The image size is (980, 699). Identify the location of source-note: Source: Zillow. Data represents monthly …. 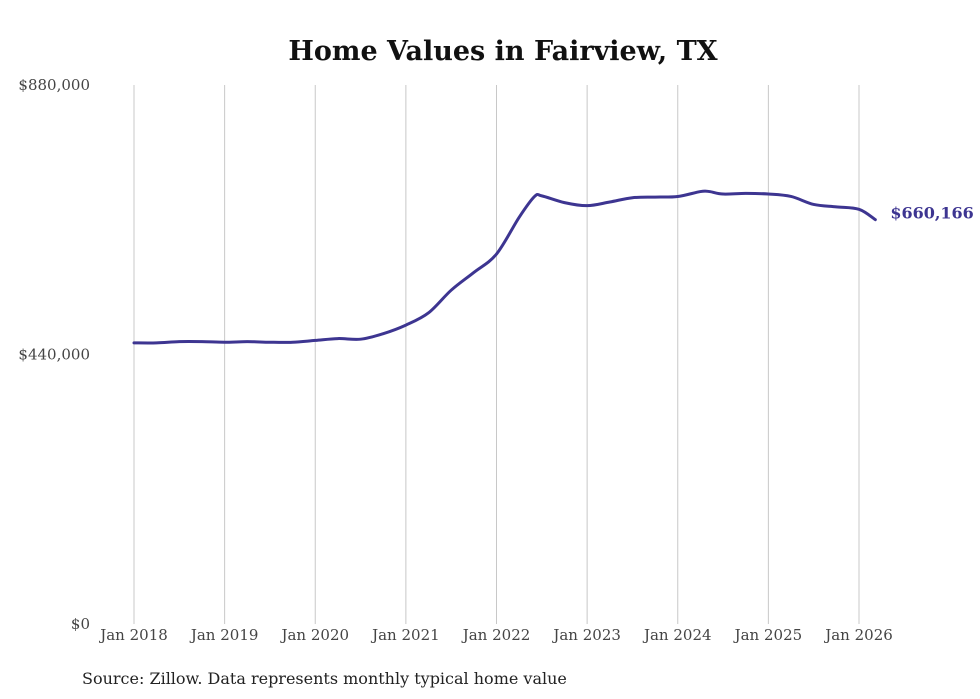
(324, 678).